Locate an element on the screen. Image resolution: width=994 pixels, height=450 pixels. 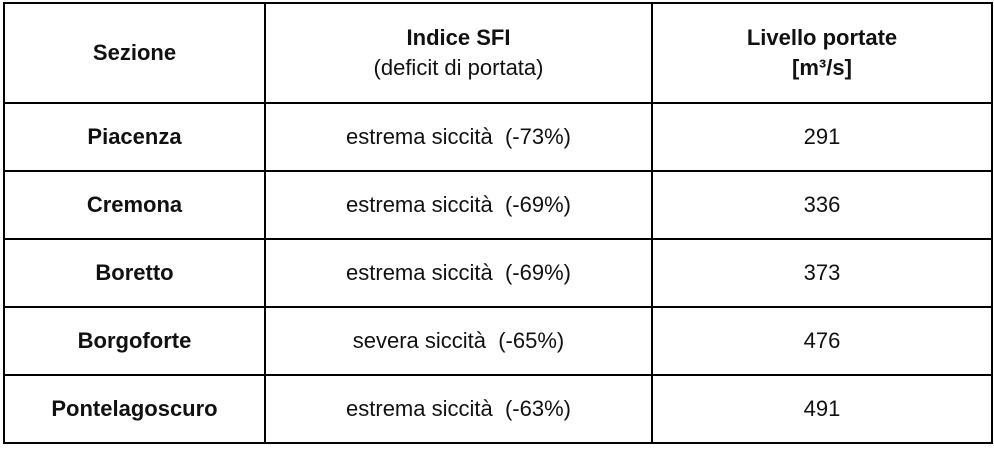
table-cell: 336 is located at coordinates (822, 205).